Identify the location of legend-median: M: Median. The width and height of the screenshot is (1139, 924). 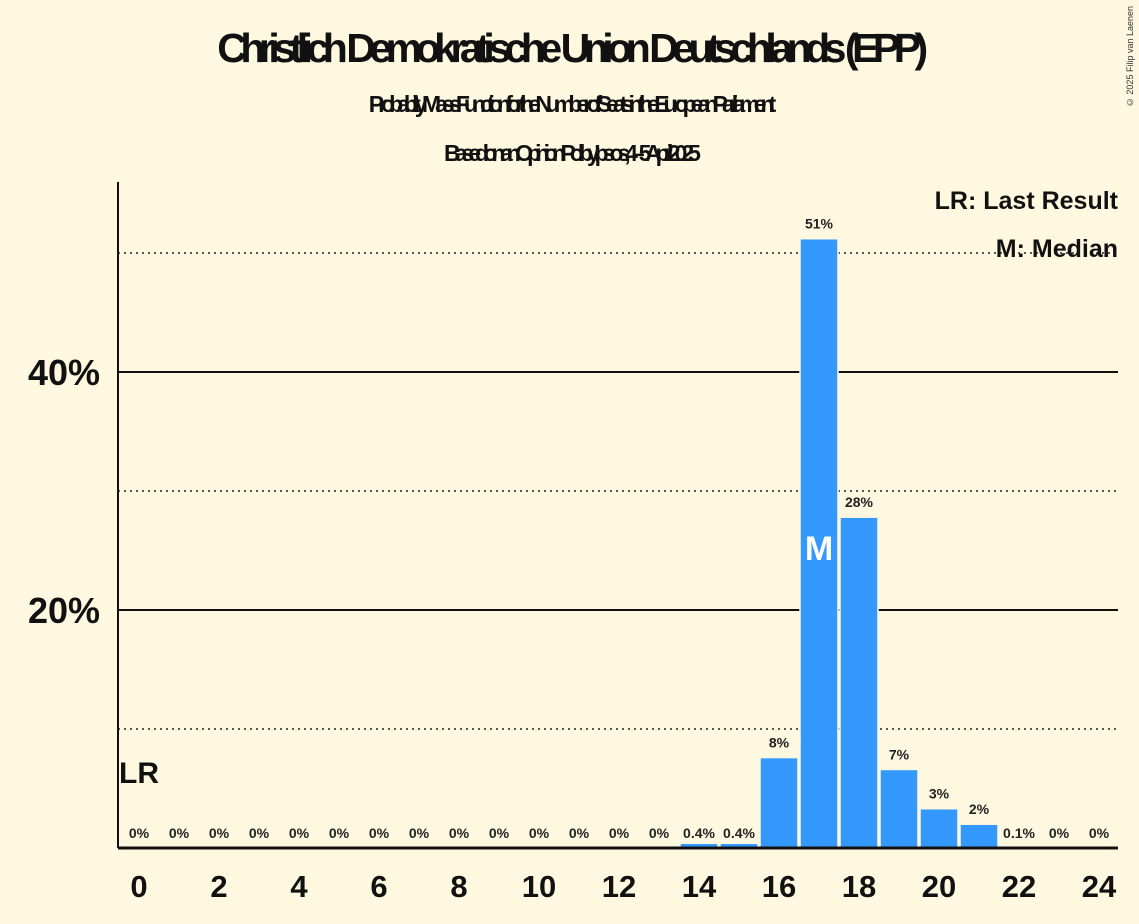
(1057, 249).